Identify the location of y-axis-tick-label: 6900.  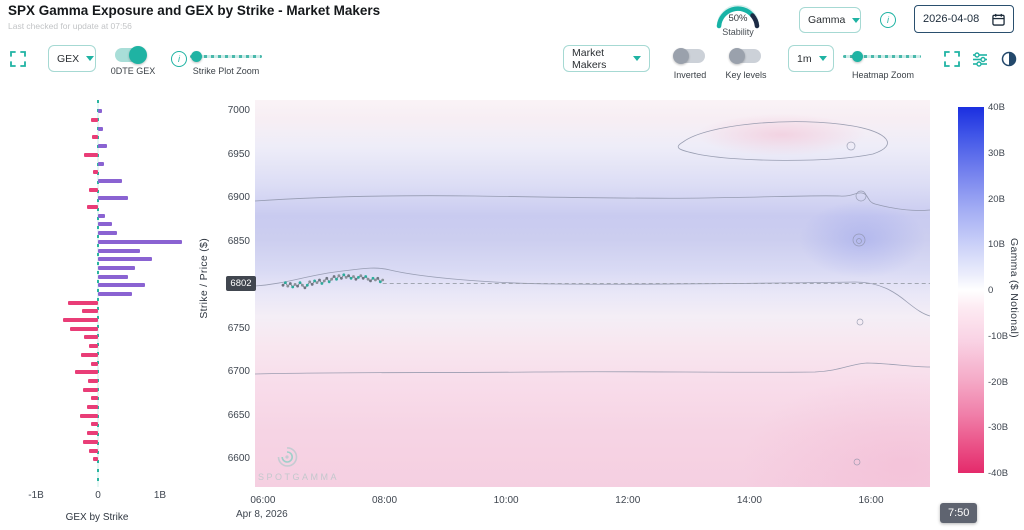
(238, 198).